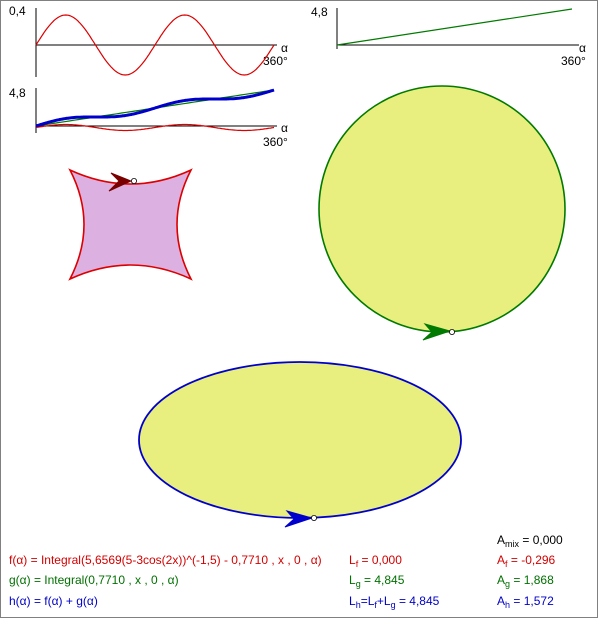 The width and height of the screenshot is (598, 618). What do you see at coordinates (525, 581) in the screenshot?
I see `area-g: Ag = 1,868` at bounding box center [525, 581].